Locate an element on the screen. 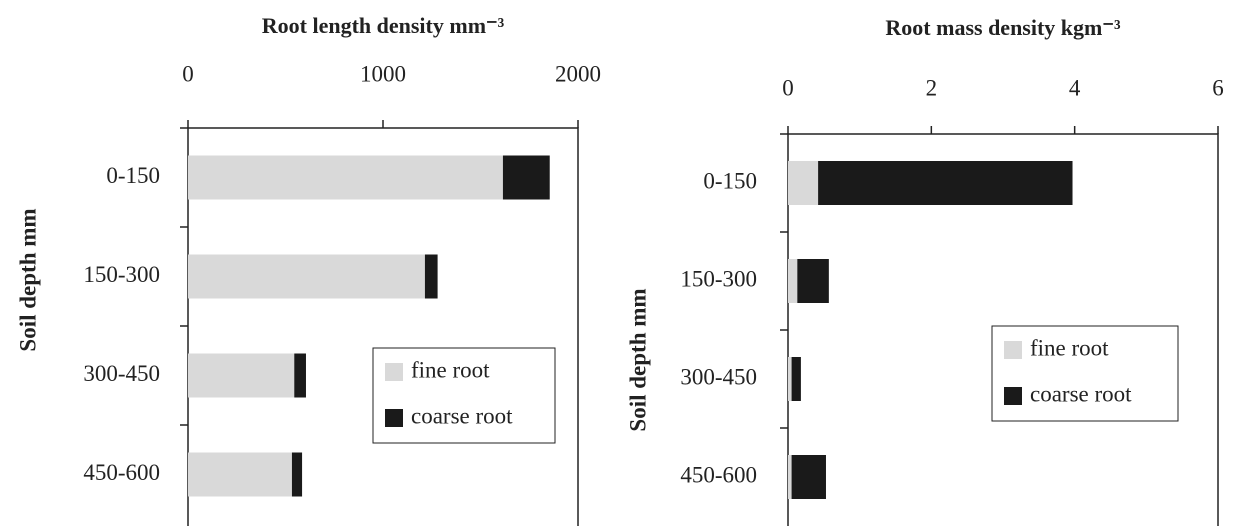 The height and width of the screenshot is (526, 1234). x-tick-label: 4 is located at coordinates (1075, 87).